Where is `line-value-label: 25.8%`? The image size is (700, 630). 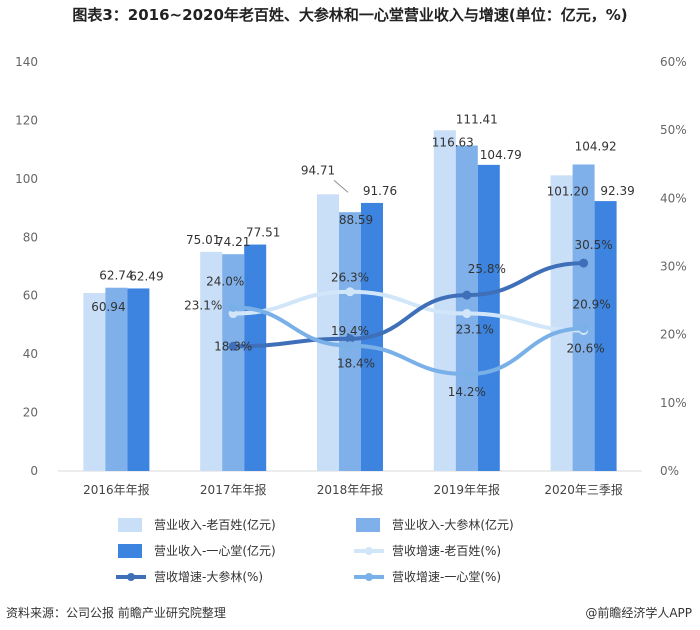 line-value-label: 25.8% is located at coordinates (487, 269).